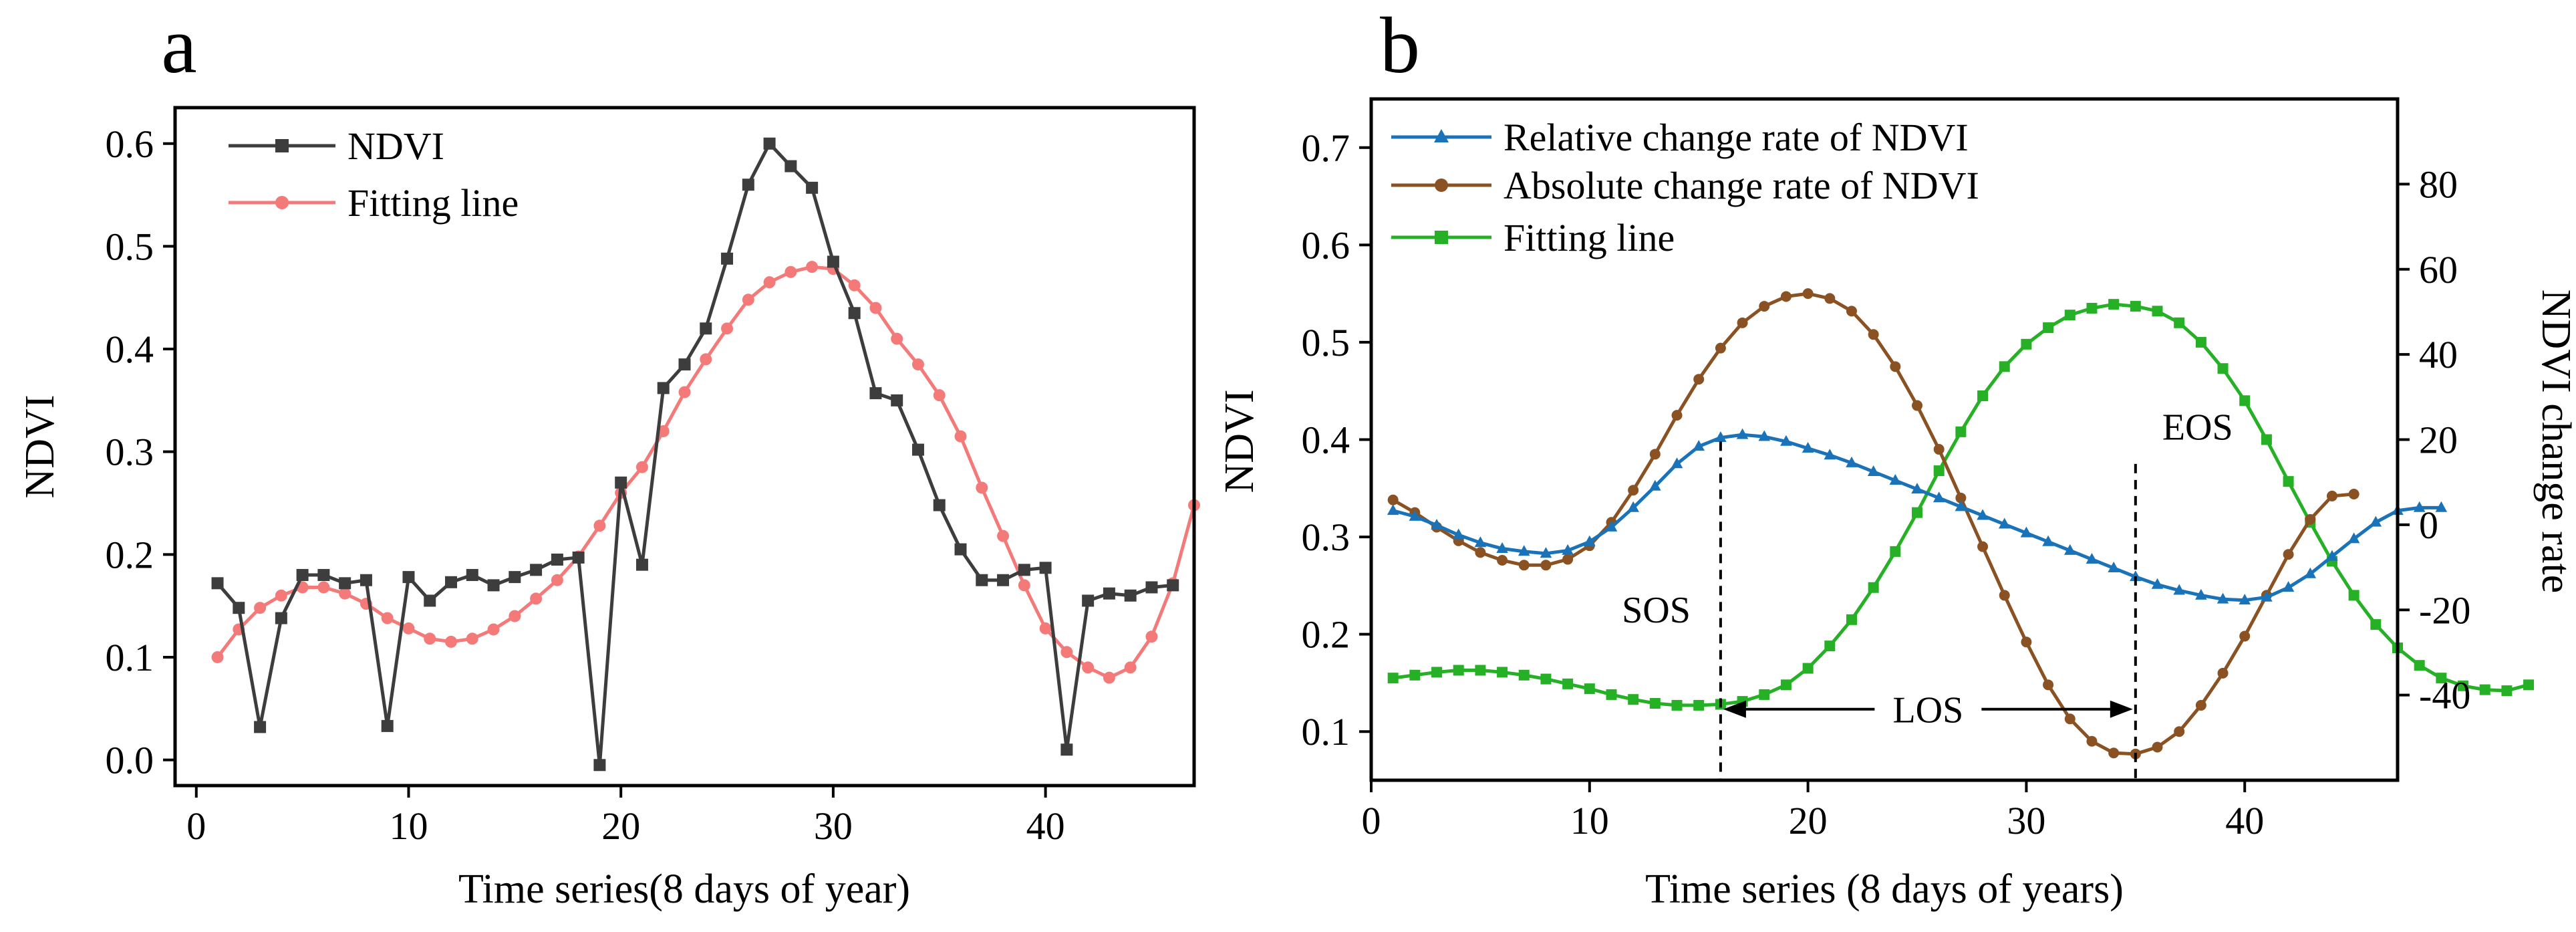  Describe the element at coordinates (2438, 184) in the screenshot. I see `panel-b-y2-tick-label: 80` at that location.